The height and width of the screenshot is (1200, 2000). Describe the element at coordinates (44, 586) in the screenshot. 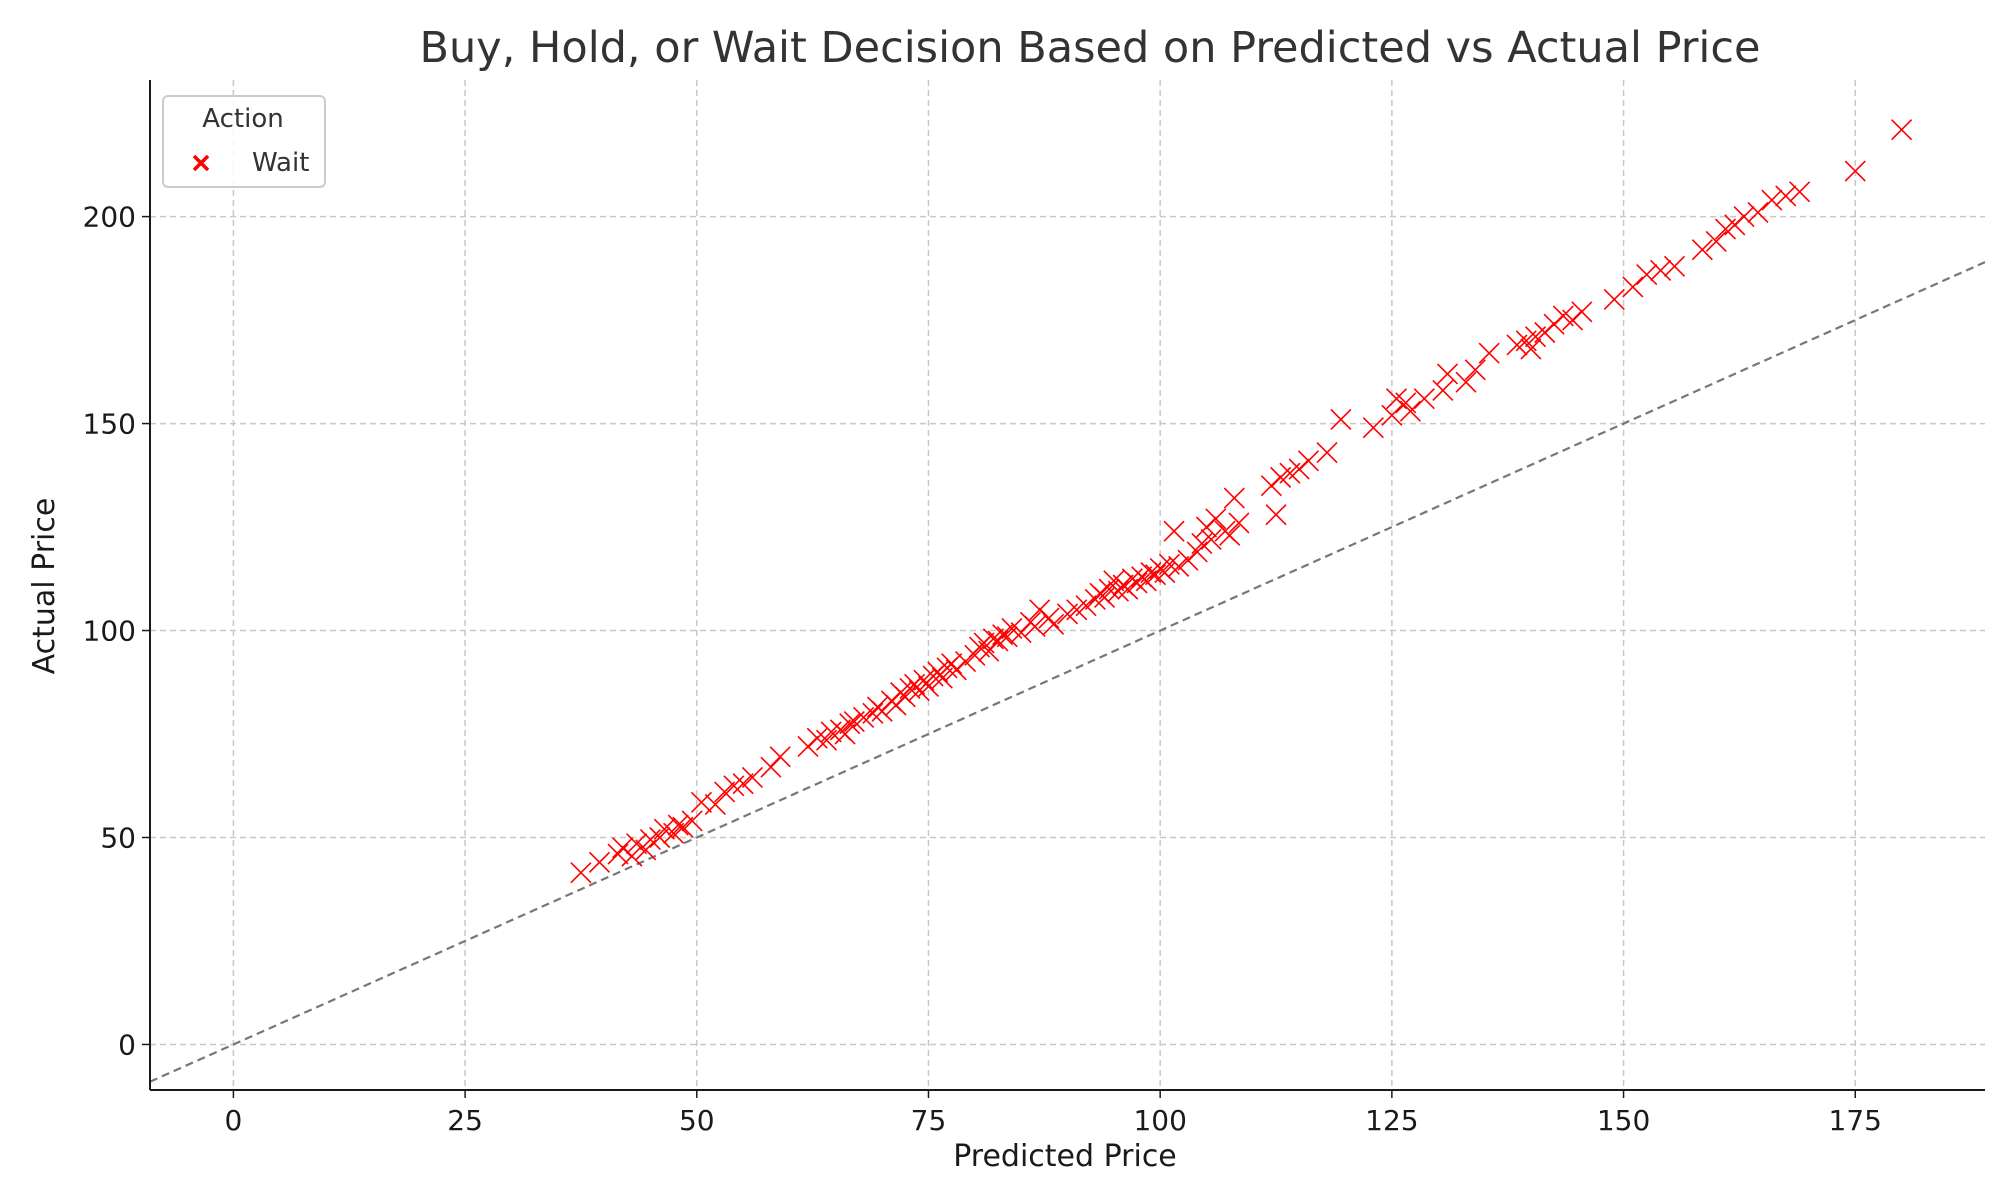

I see `y-axis-label: Actual Price` at that location.